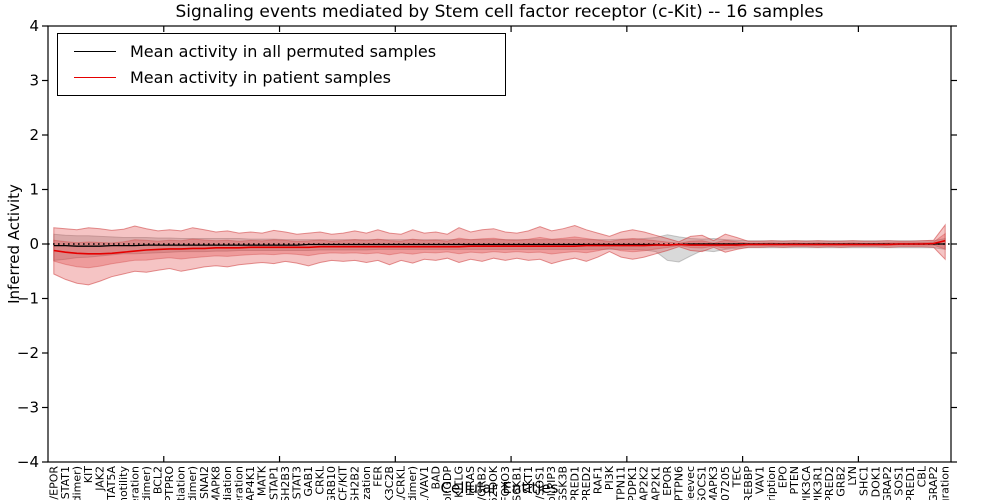 The height and width of the screenshot is (500, 1000). Describe the element at coordinates (401, 482) in the screenshot. I see `x-category-label: CBL/CRKL` at that location.